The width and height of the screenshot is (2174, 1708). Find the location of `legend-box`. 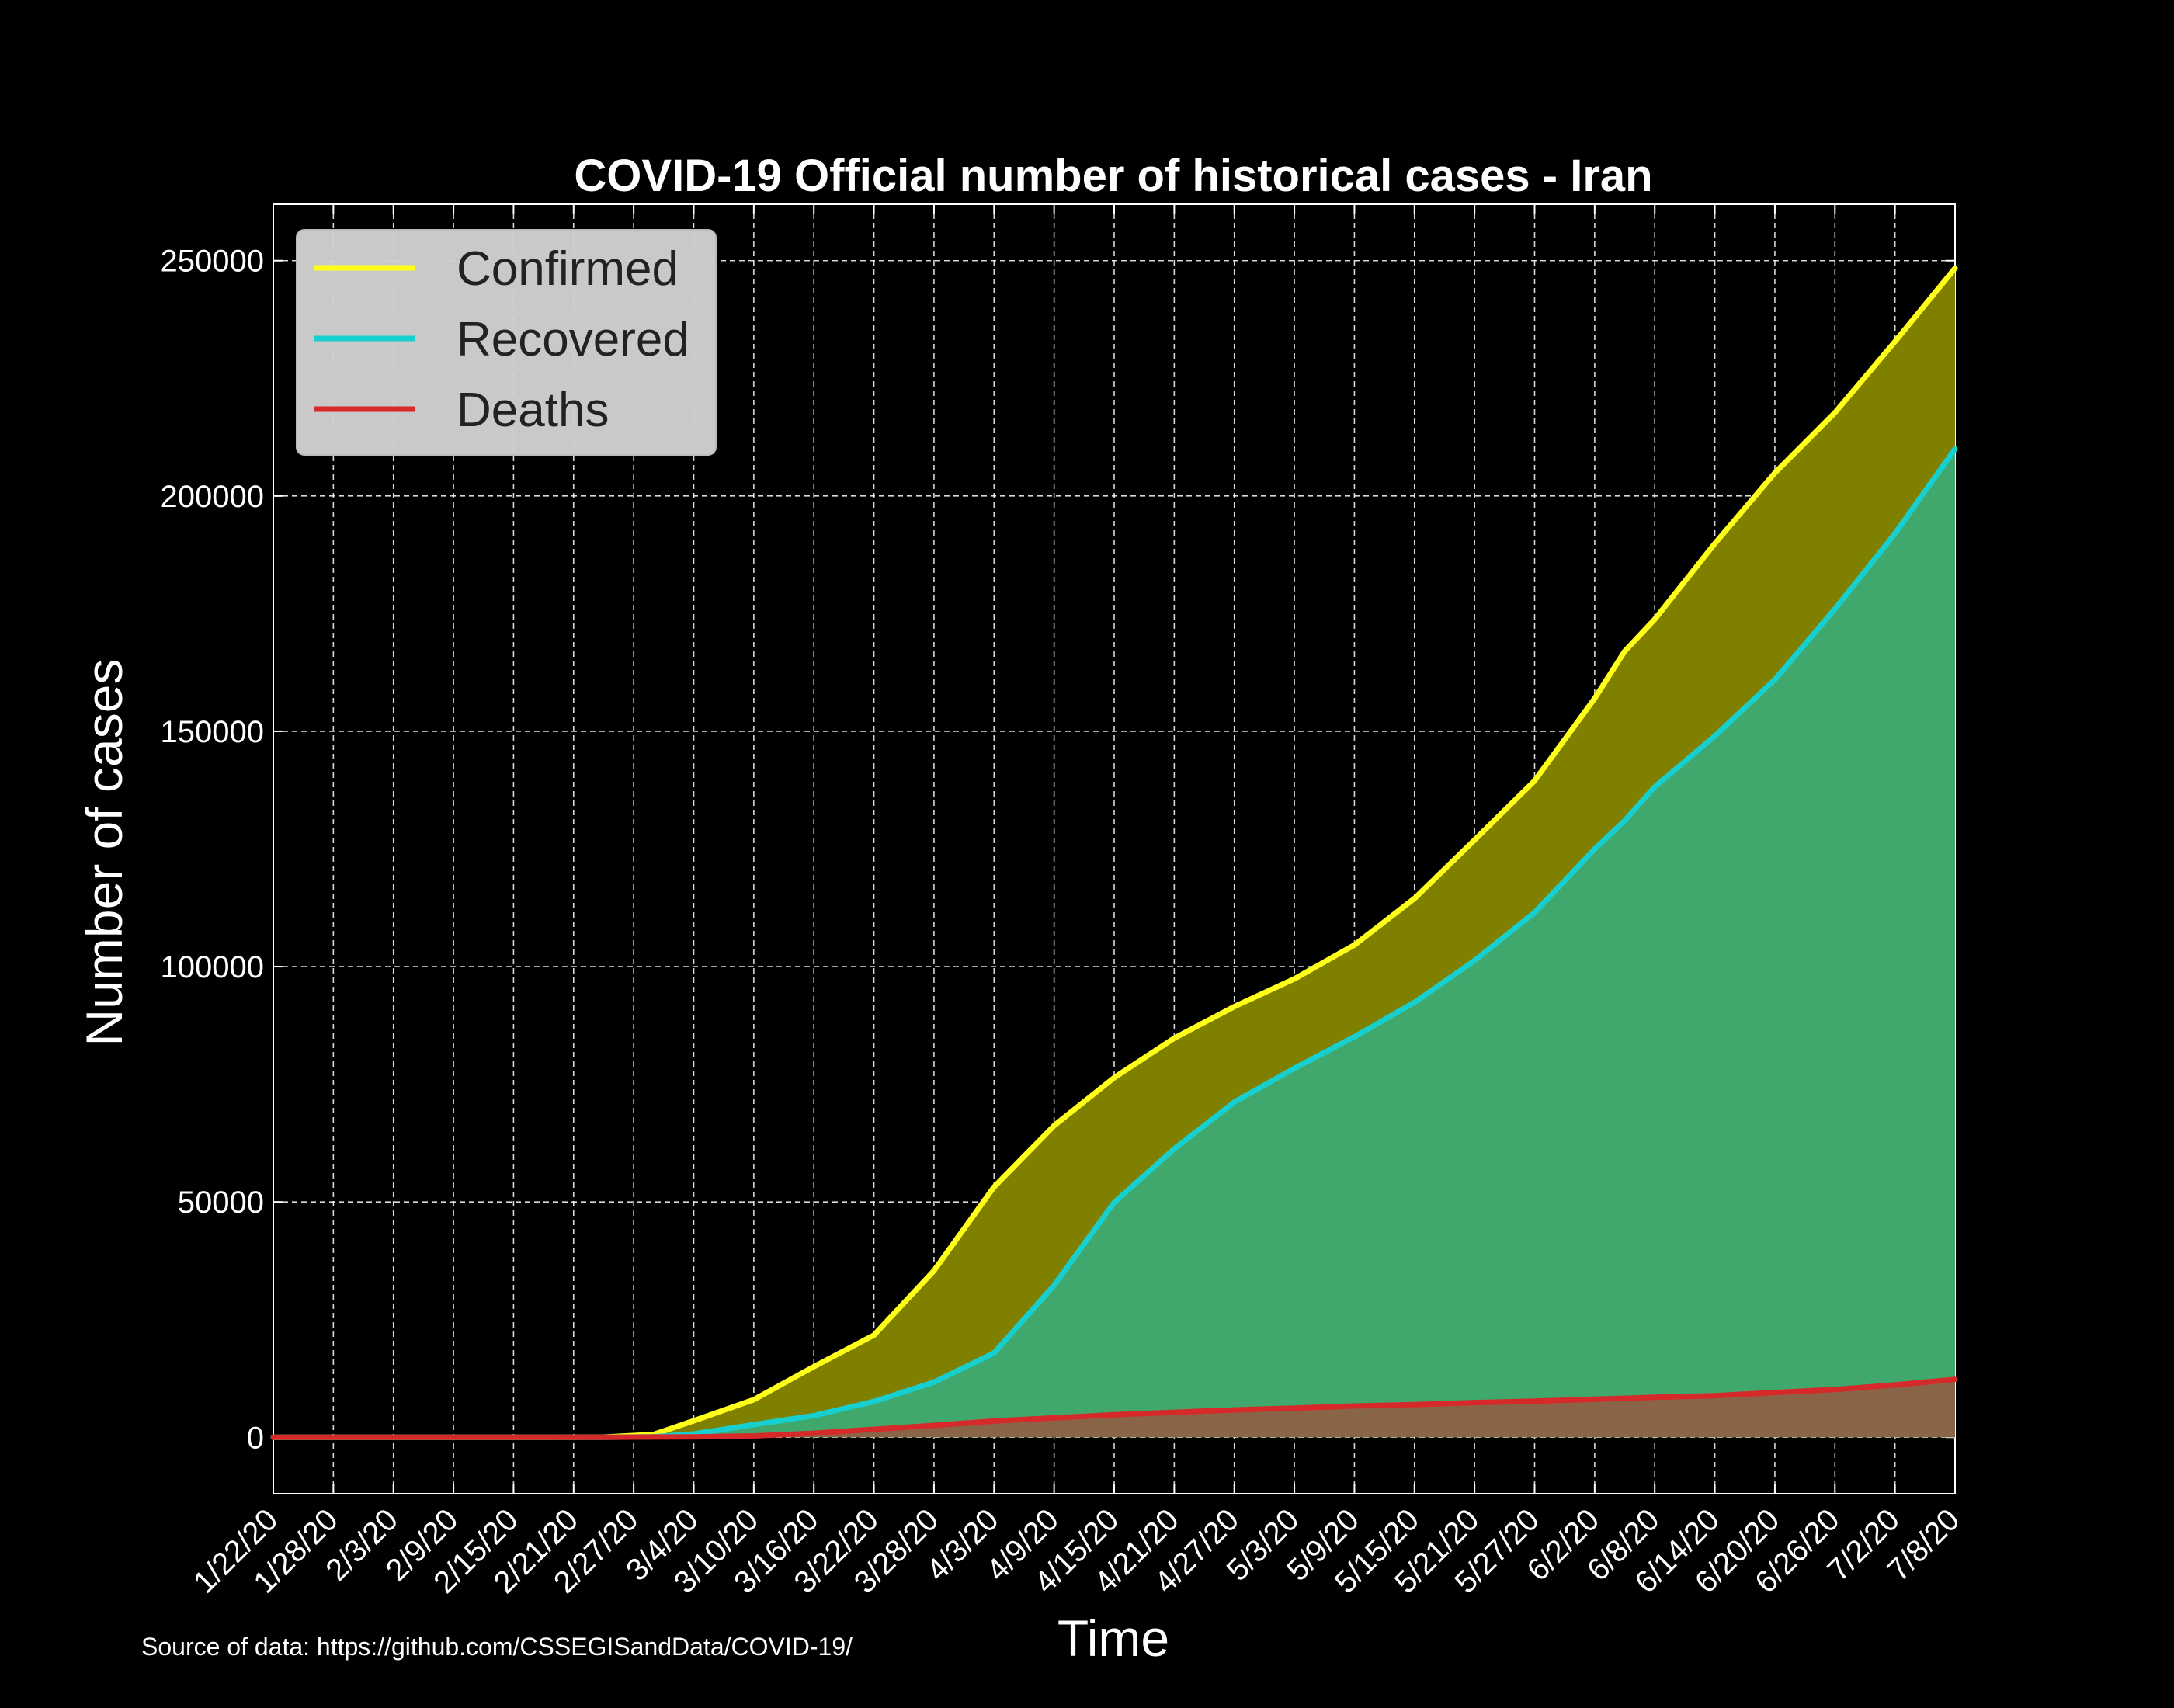

legend-box is located at coordinates (507, 343).